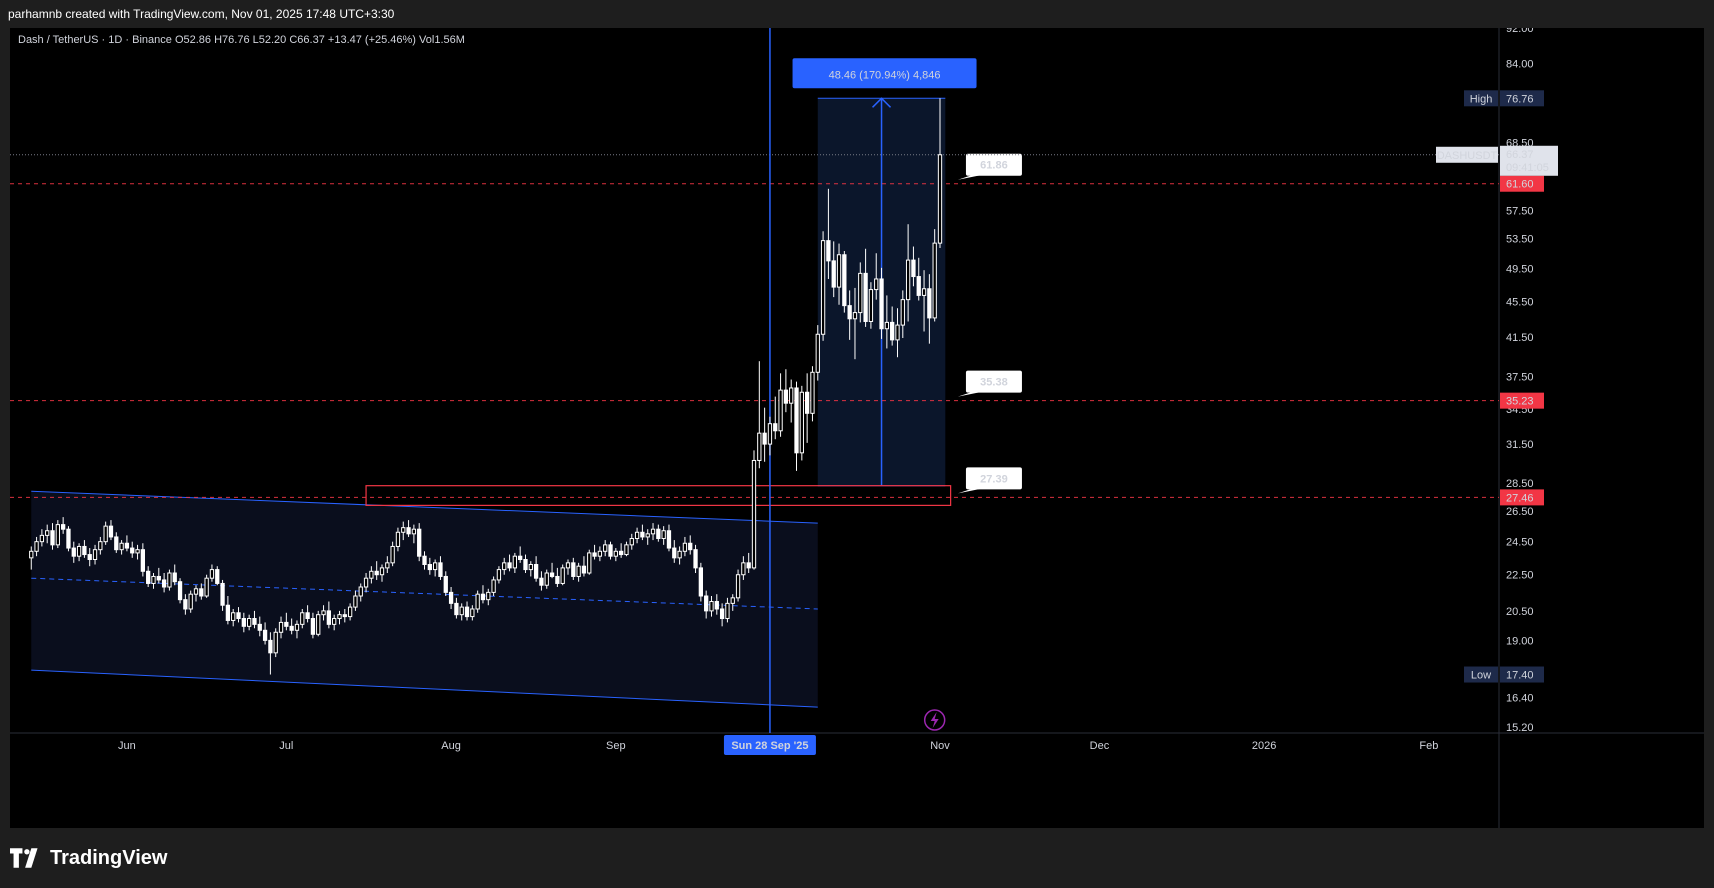  Describe the element at coordinates (658, 495) in the screenshot. I see `support-zone` at that location.